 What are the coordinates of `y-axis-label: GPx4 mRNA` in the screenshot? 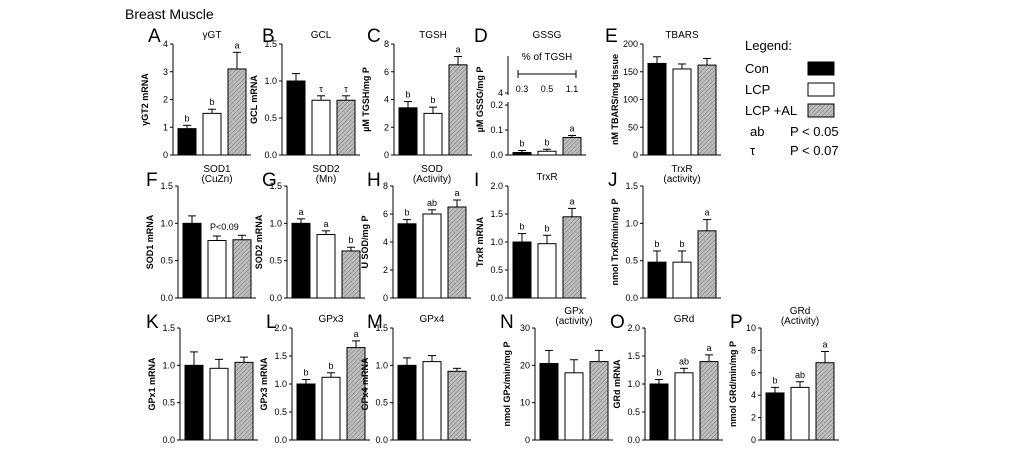 It's located at (365, 384).